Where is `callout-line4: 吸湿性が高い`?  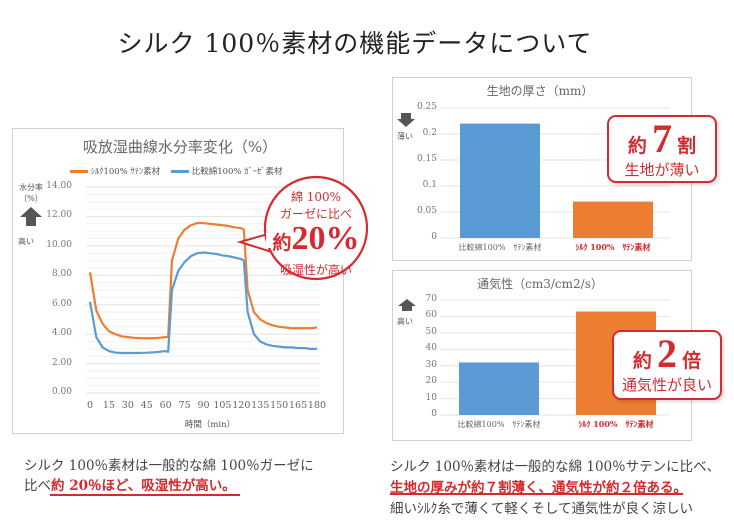
callout-line4: 吸湿性が高い is located at coordinates (315, 270).